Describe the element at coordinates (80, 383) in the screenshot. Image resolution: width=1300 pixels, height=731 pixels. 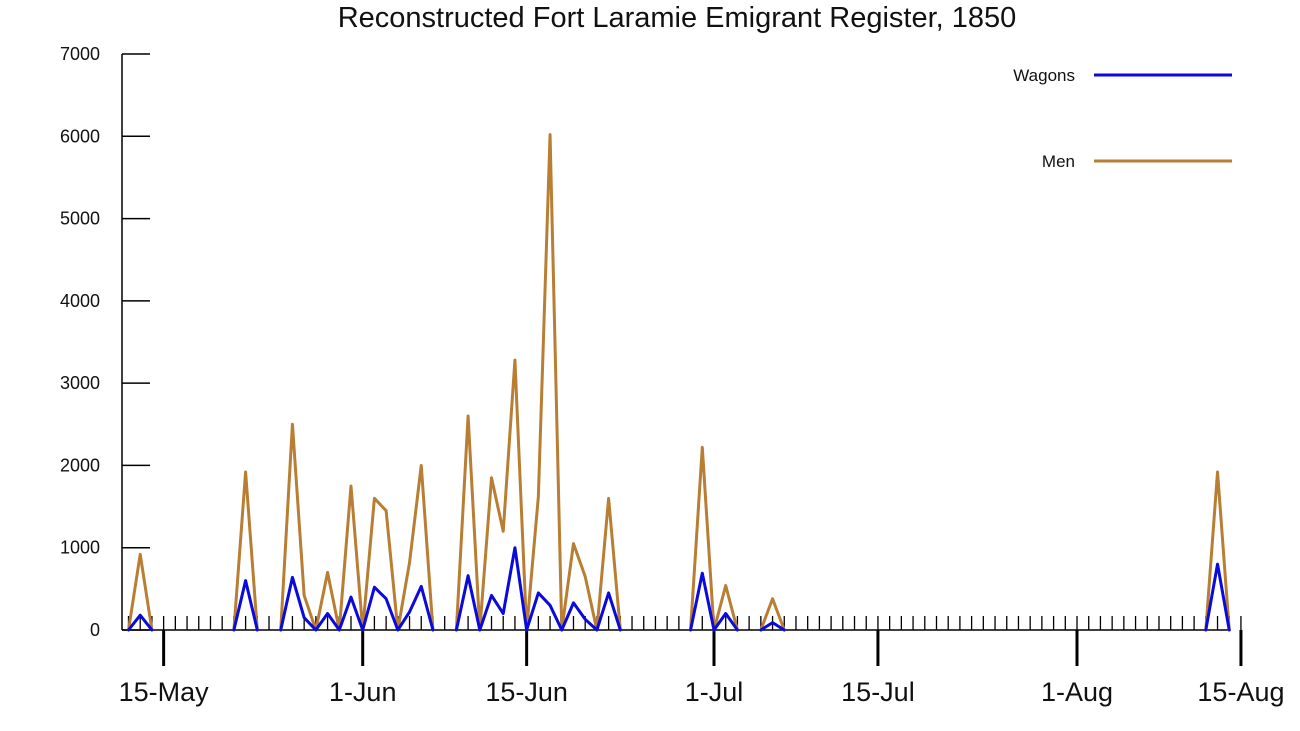
I see `y-tick-label: 3000` at that location.